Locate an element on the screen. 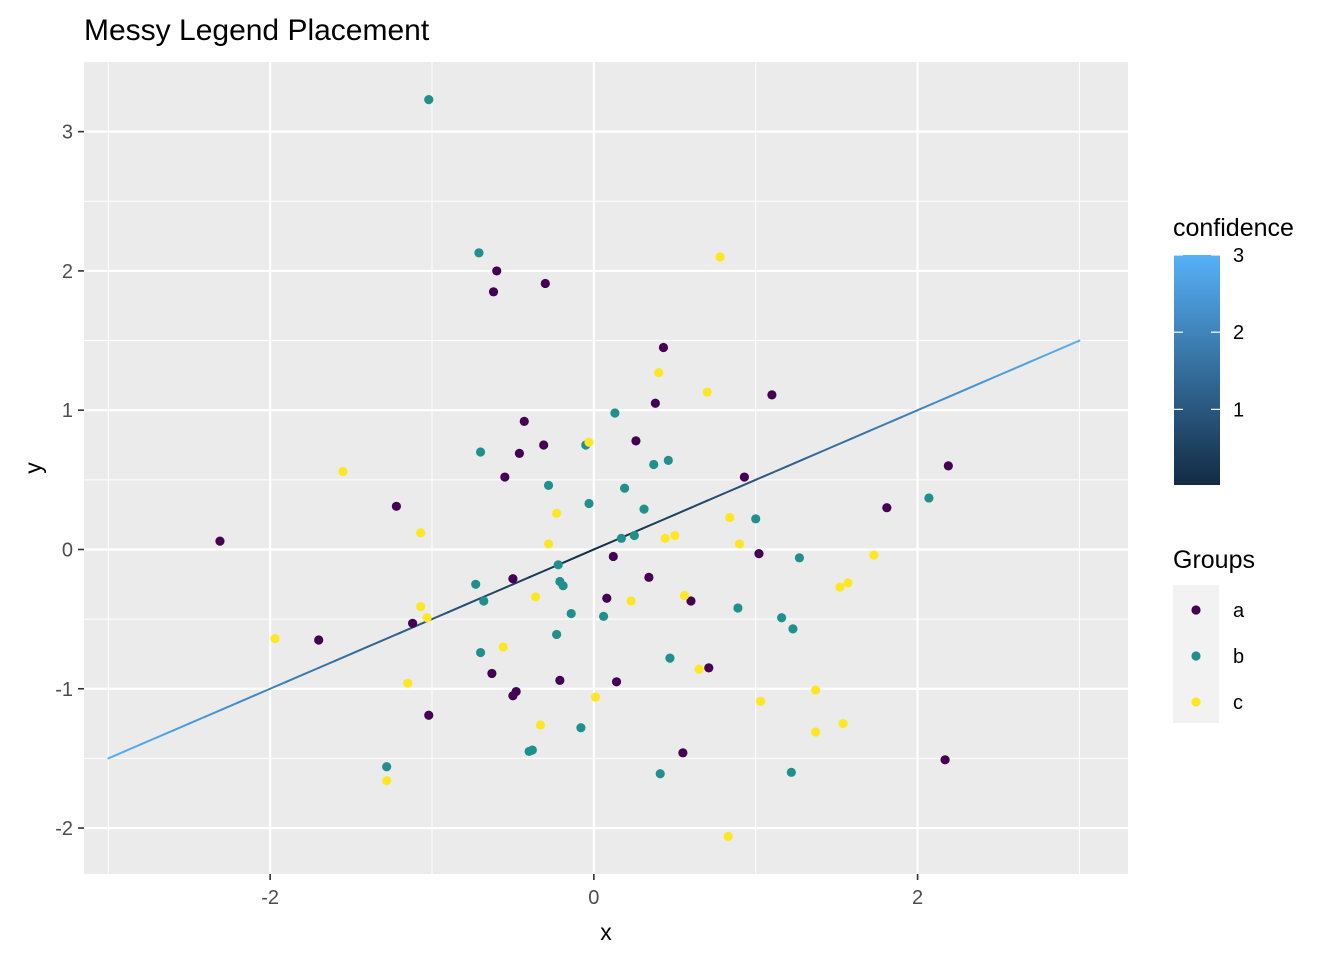  legend-key-b is located at coordinates (1196, 656).